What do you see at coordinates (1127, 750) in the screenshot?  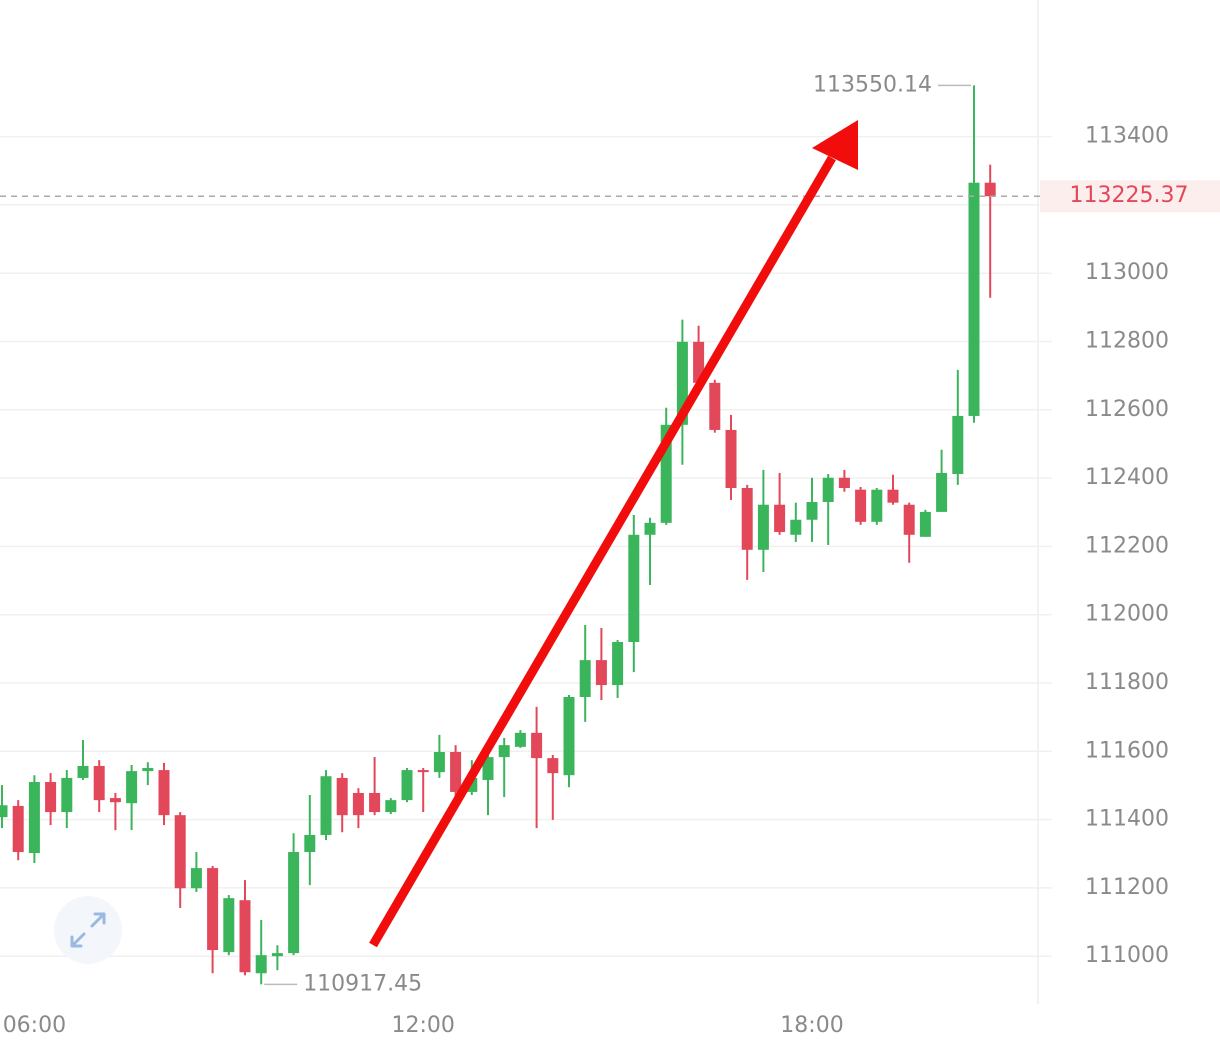 I see `y-tick-label: 111600` at bounding box center [1127, 750].